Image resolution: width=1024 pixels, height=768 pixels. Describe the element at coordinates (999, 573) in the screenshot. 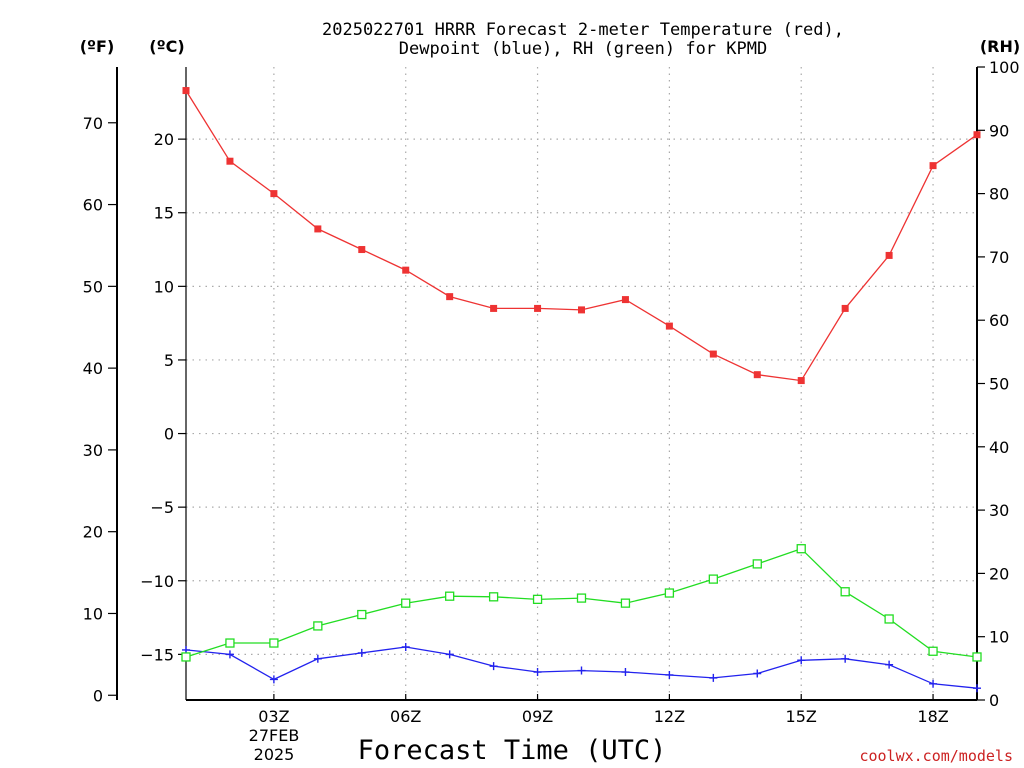

I see `rh-tick-label: 20` at that location.